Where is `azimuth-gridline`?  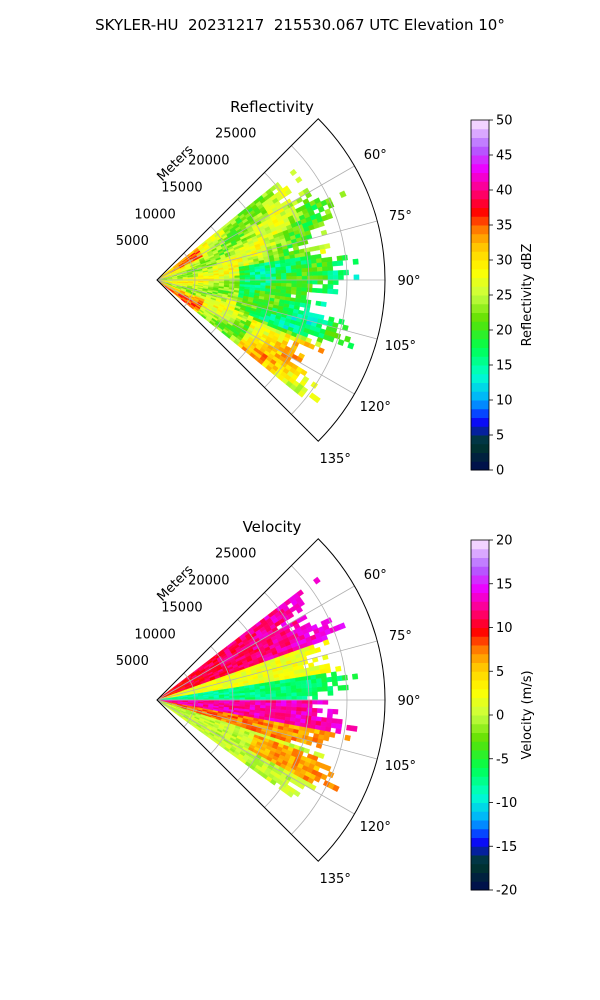 azimuth-gridline is located at coordinates (255, 337).